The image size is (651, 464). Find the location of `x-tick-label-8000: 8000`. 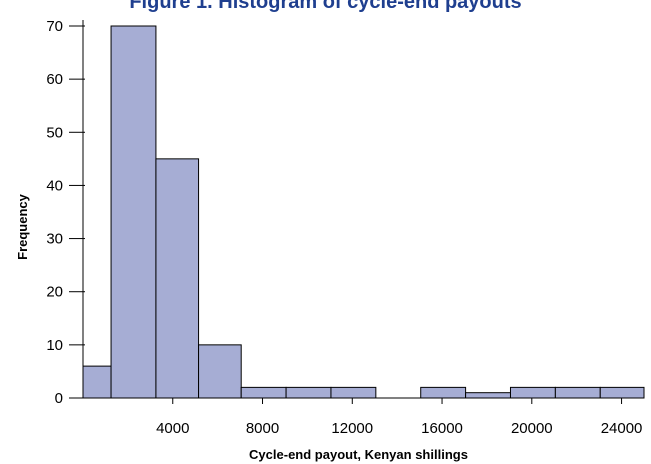

x-tick-label-8000: 8000 is located at coordinates (262, 428).